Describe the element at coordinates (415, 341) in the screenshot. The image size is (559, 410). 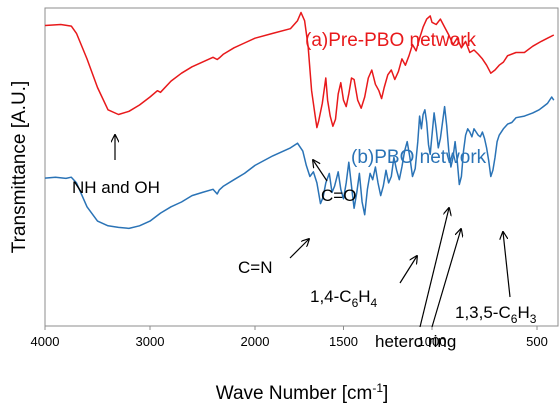
I see `annotation-hetero-ring: hetero ring` at that location.